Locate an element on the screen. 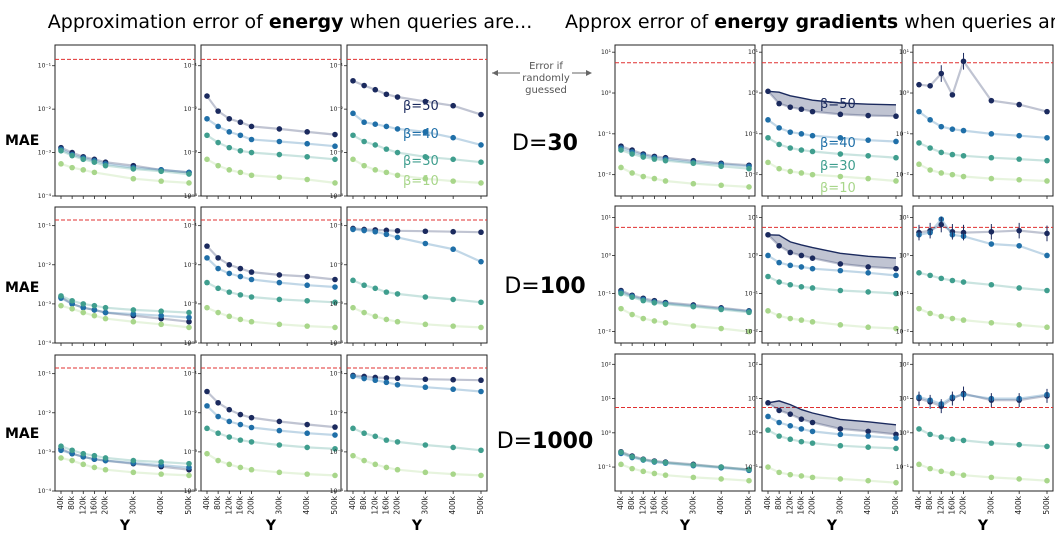 The image size is (1055, 535). chart-panel: 10⁻⁴ 10⁻³ 10⁻² 10⁻¹ is located at coordinates (117, 276).